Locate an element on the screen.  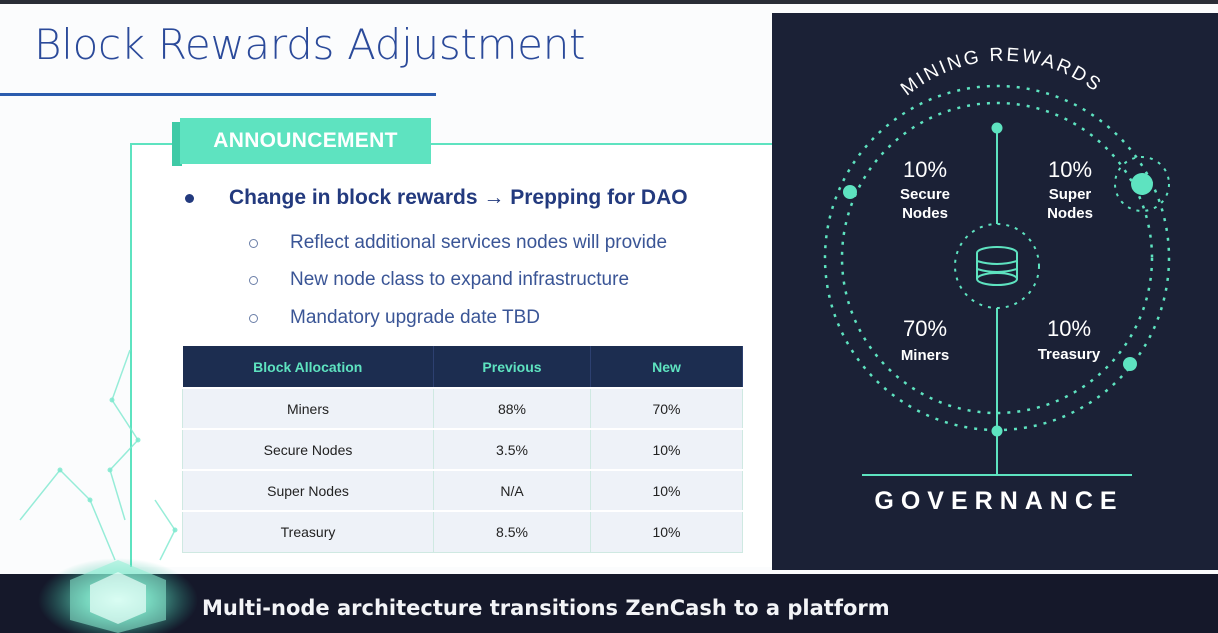
treasury-percent: 10% is located at coordinates (1069, 328).